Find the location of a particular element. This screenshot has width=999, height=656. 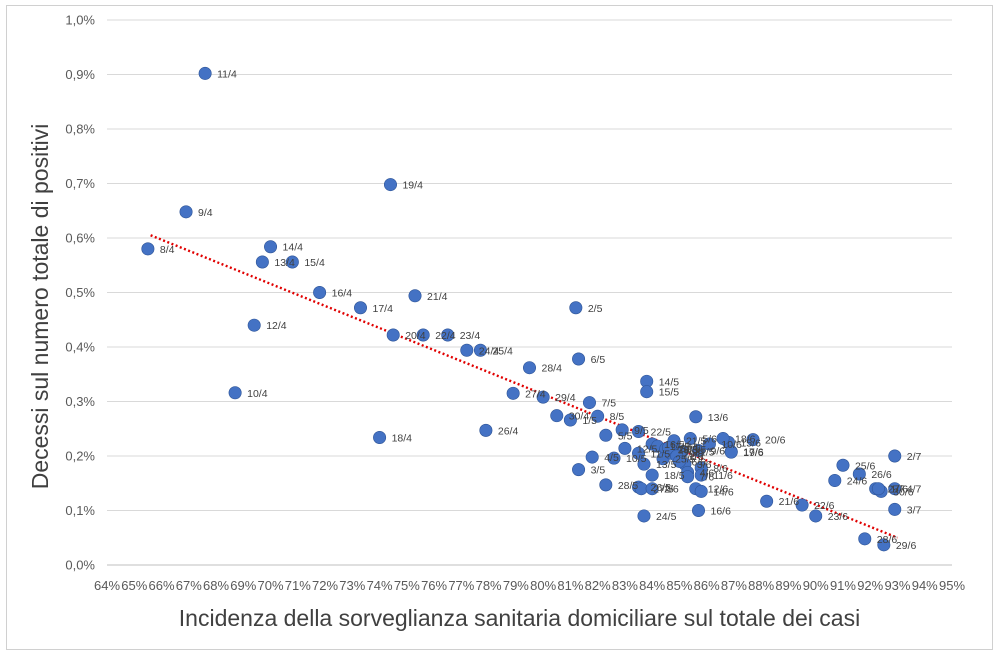

point-label: 30/5 is located at coordinates (691, 449).